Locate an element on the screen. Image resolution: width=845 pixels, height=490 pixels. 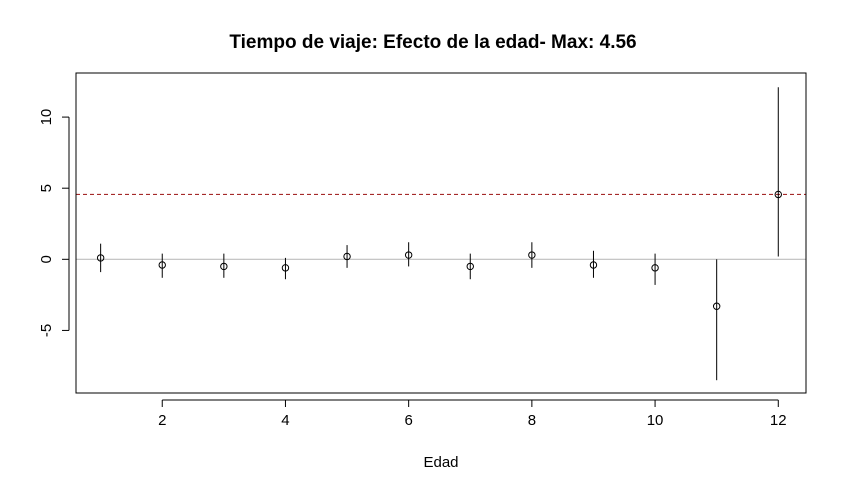
y-tick-label: 0 is located at coordinates (46, 259).